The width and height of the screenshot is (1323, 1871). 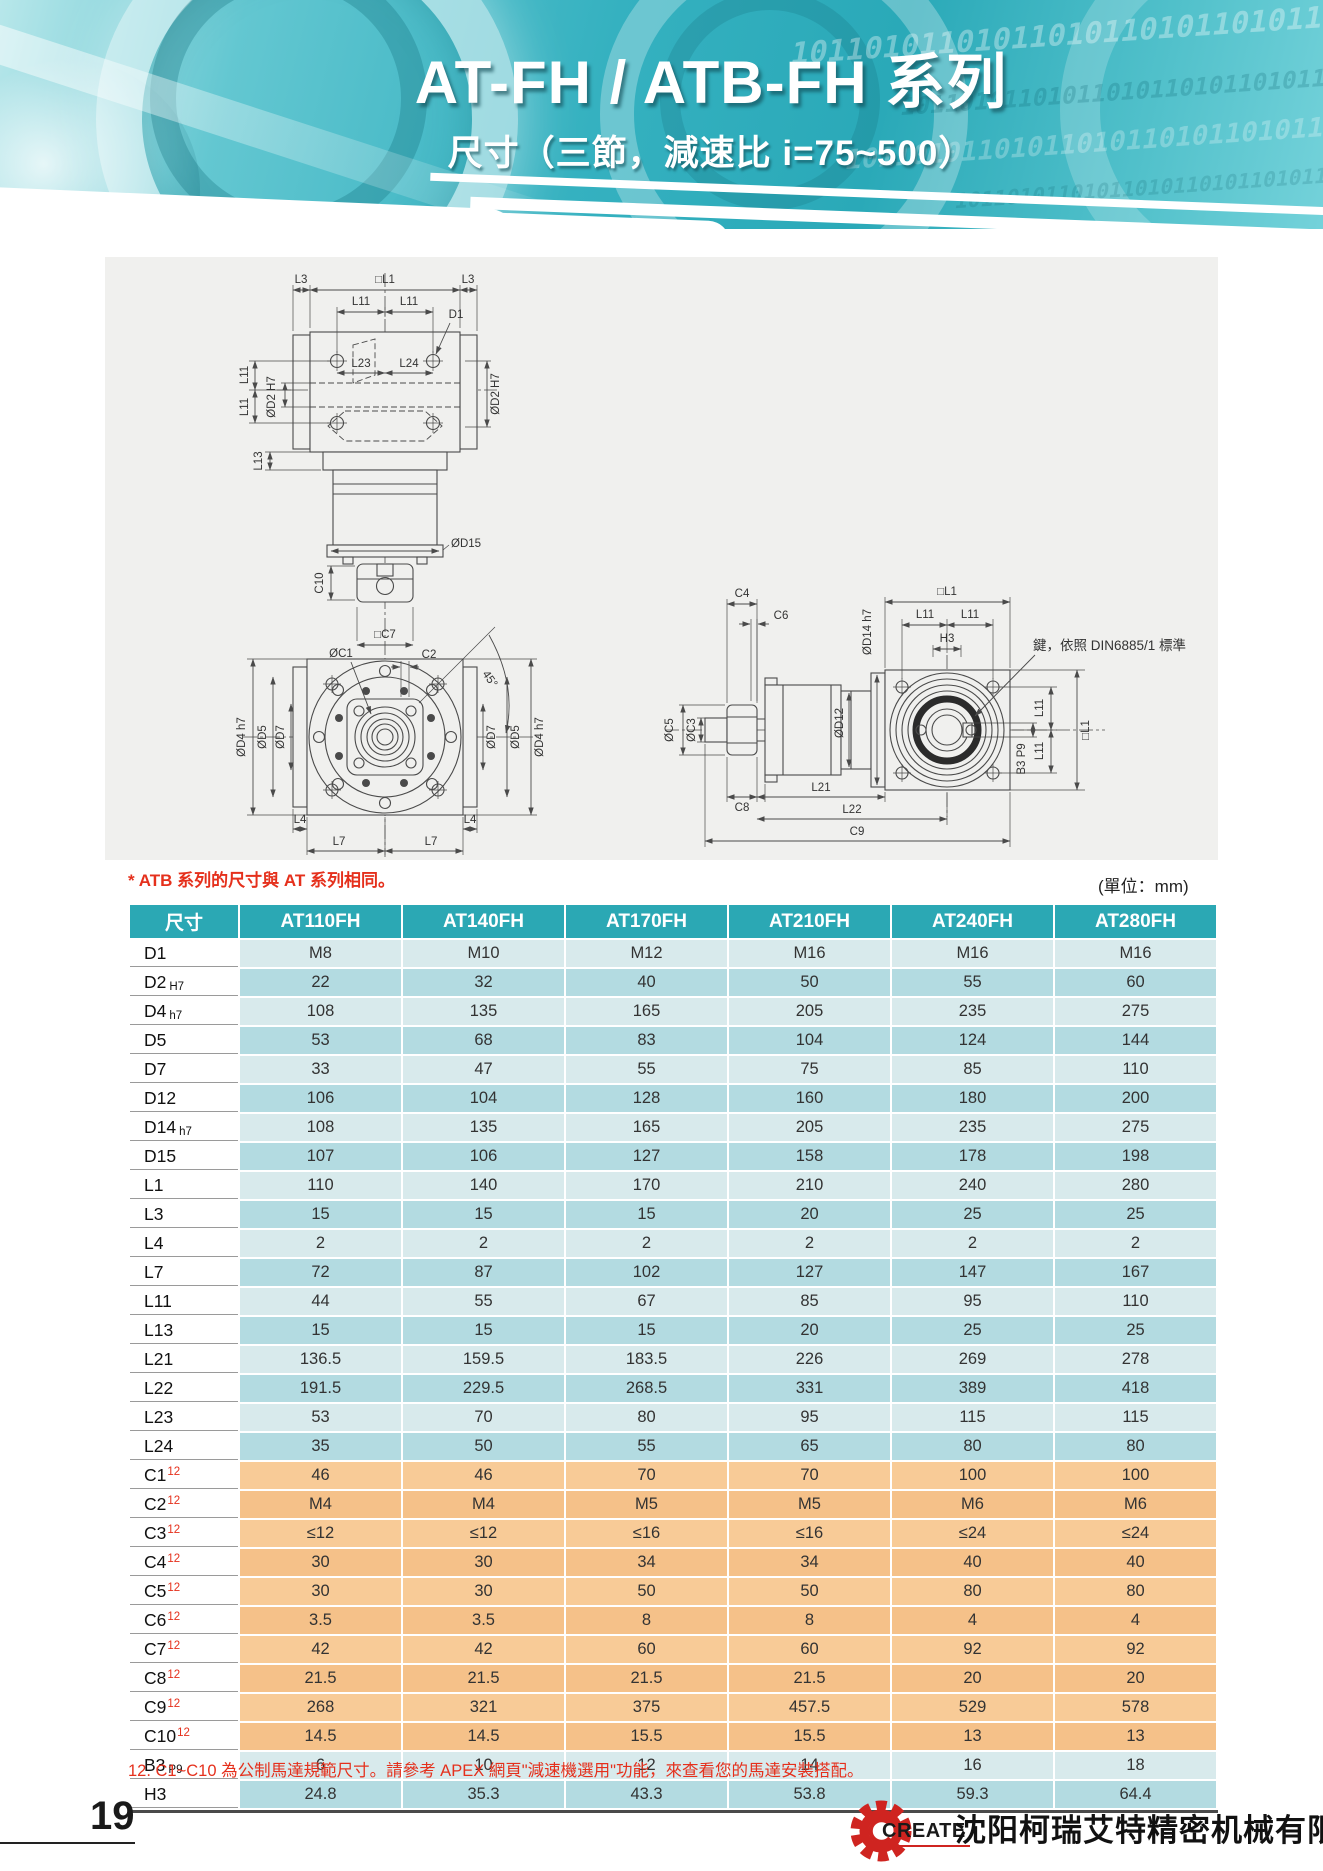 I want to click on cell-value: 40, so click(x=972, y=1562).